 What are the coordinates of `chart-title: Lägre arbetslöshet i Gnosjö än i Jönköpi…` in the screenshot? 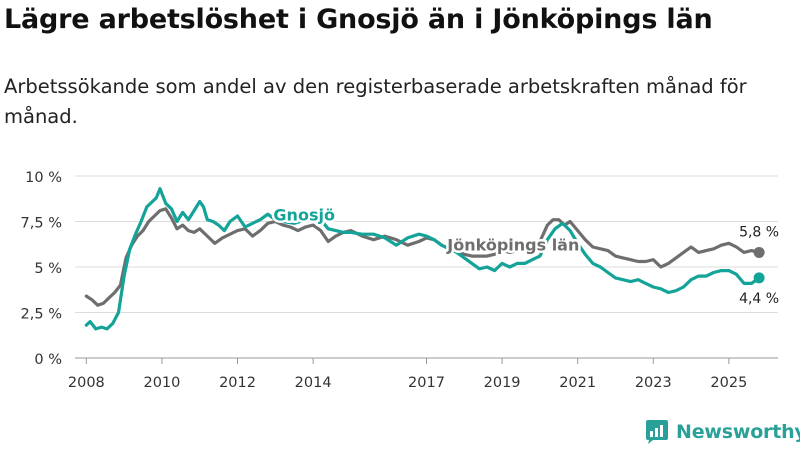 It's located at (358, 19).